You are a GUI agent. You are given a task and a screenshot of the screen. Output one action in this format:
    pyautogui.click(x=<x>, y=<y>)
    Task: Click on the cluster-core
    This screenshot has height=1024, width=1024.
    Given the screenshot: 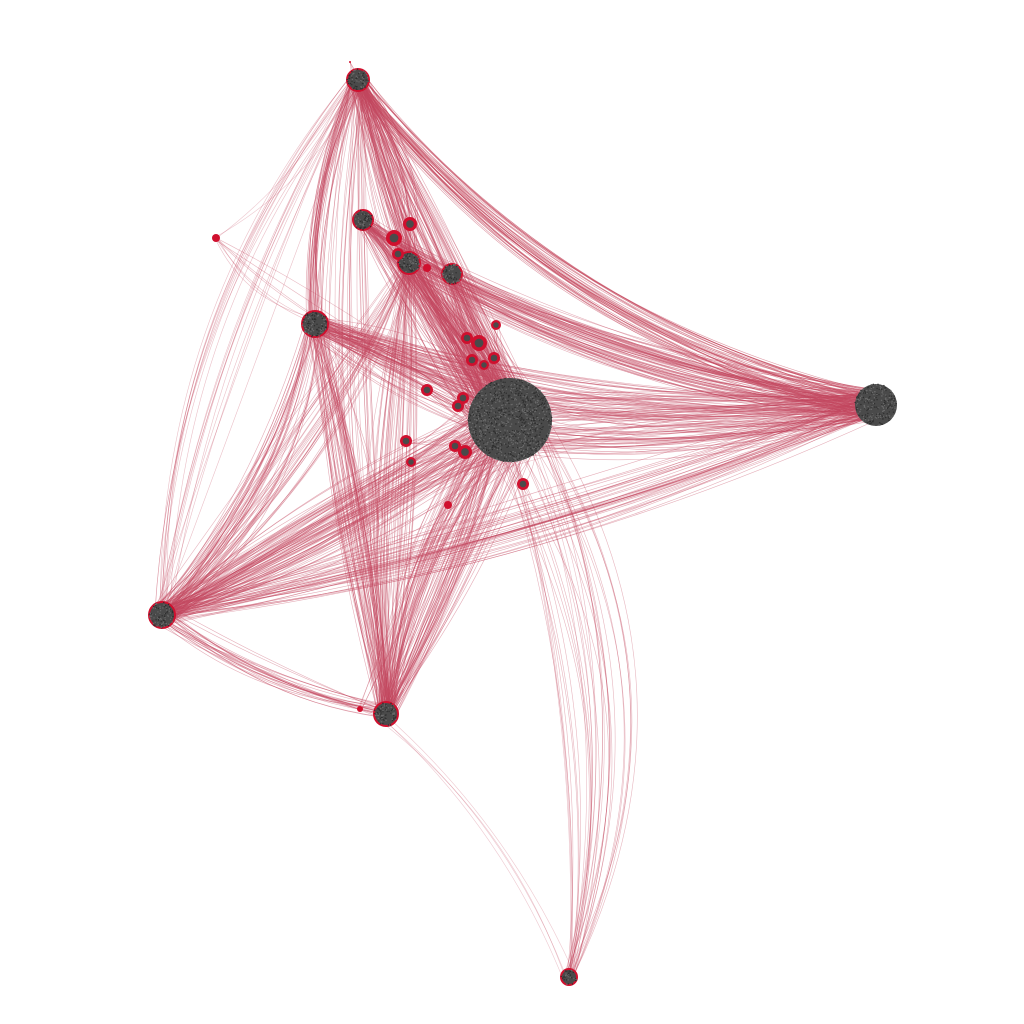 What is the action you would take?
    pyautogui.click(x=386, y=714)
    